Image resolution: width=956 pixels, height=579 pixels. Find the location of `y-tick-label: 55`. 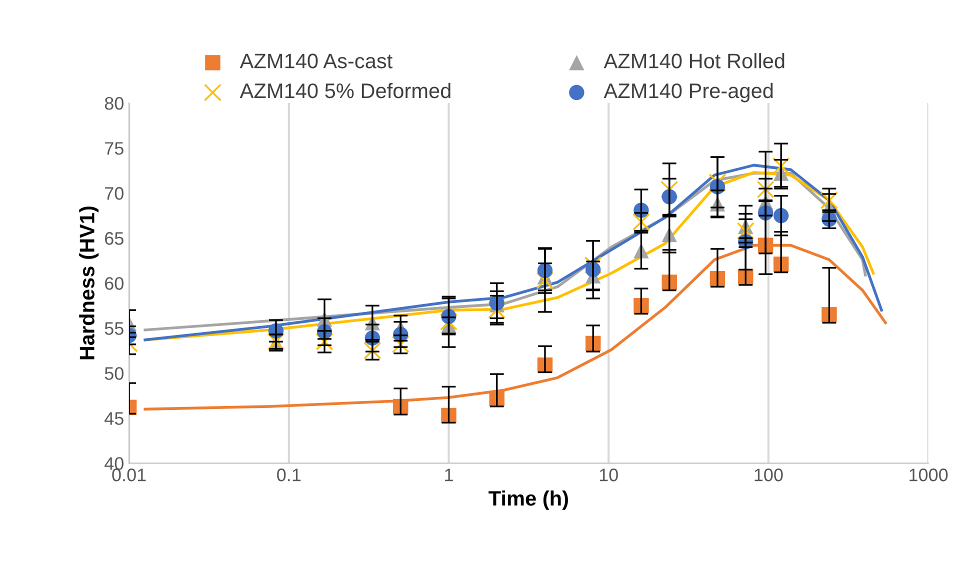

y-tick-label: 55 is located at coordinates (114, 328).